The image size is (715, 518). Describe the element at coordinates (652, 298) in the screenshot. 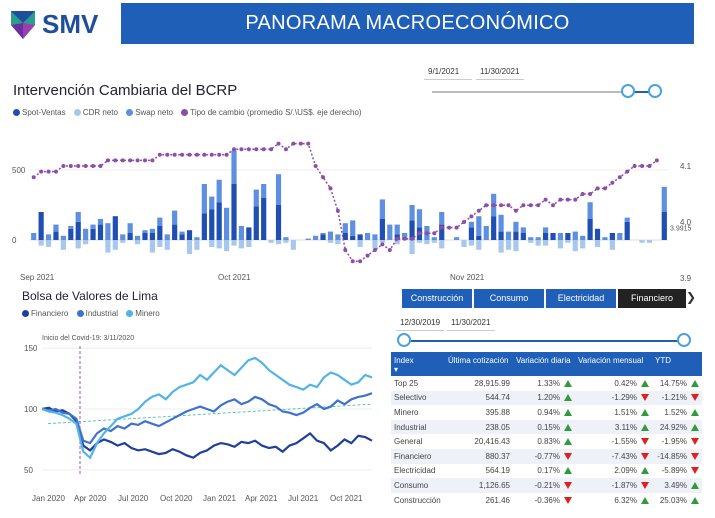

I see `tab-financiero: Financiero` at that location.